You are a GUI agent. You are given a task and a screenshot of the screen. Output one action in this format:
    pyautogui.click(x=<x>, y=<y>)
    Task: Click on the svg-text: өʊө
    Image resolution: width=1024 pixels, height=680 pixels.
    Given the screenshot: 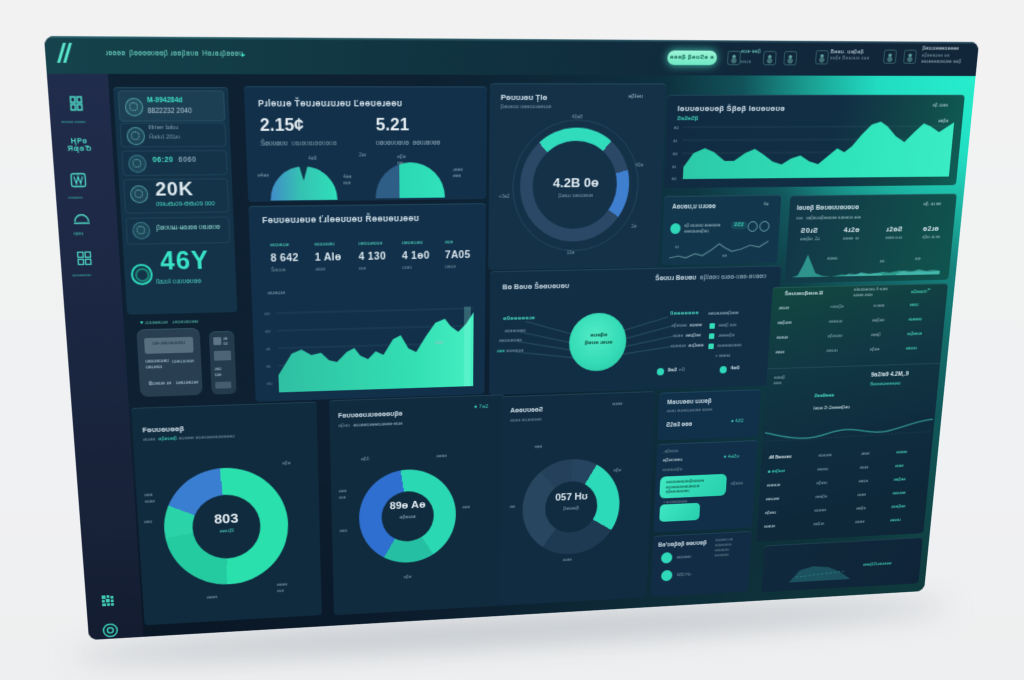 What is the action you would take?
    pyautogui.click(x=439, y=342)
    